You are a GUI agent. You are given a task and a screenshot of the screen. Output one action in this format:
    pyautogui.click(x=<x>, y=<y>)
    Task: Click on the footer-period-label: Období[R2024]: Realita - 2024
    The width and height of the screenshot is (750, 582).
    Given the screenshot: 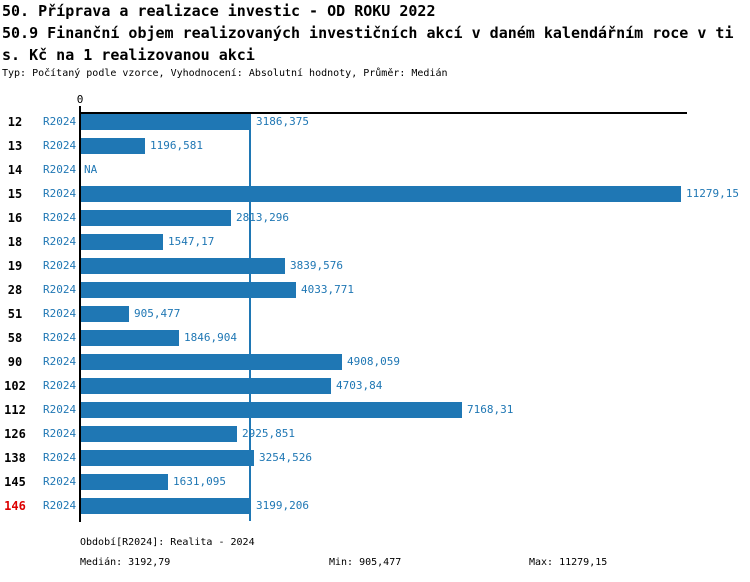 What is the action you would take?
    pyautogui.click(x=167, y=542)
    